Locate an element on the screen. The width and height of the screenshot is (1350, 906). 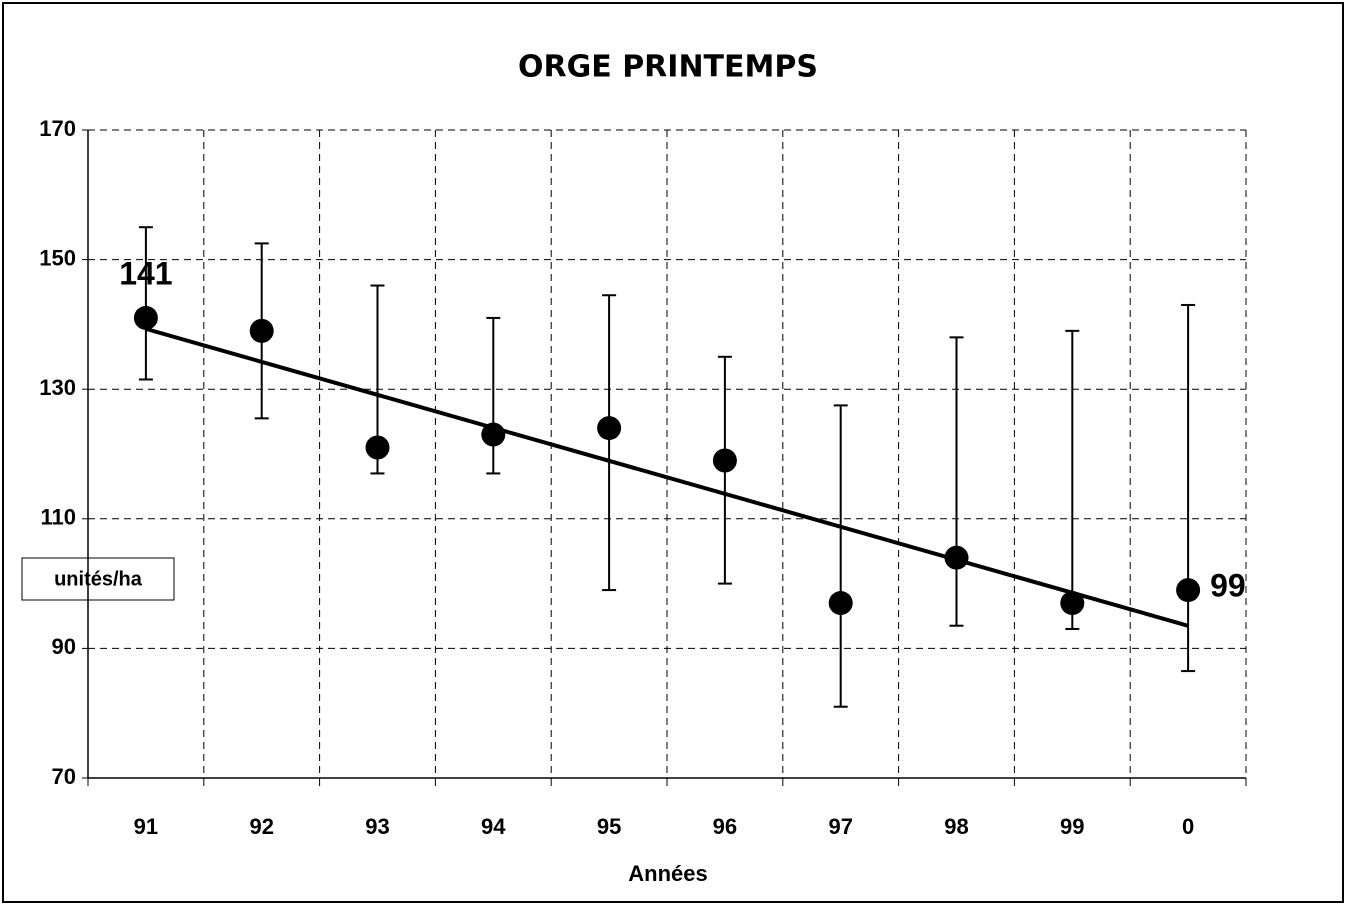
x-tick-label: 98 is located at coordinates (956, 826).